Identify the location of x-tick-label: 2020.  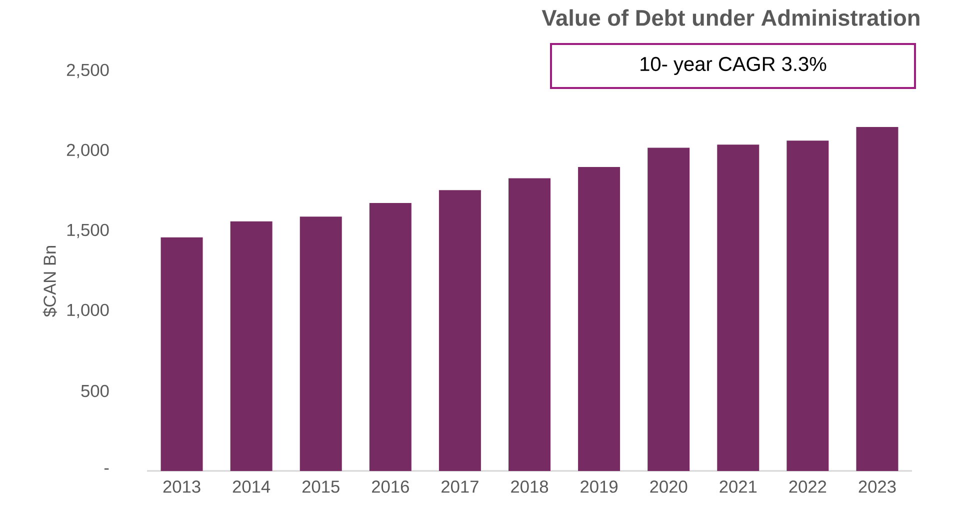
(669, 486).